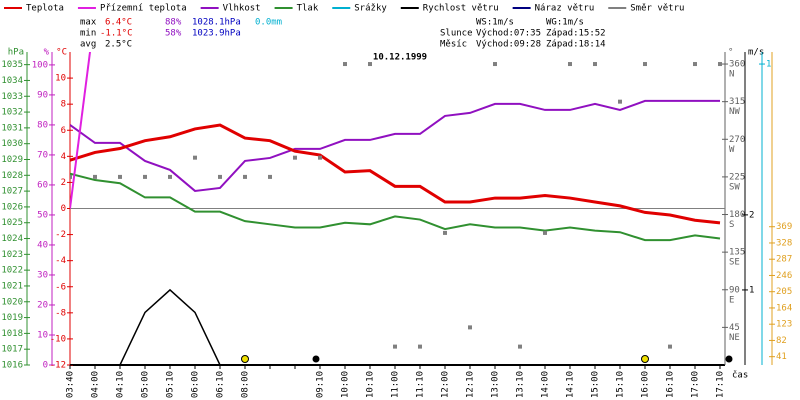 Image resolution: width=800 pixels, height=400 pixels. What do you see at coordinates (12, 255) in the screenshot?
I see `tick-label: 1023` at bounding box center [12, 255].